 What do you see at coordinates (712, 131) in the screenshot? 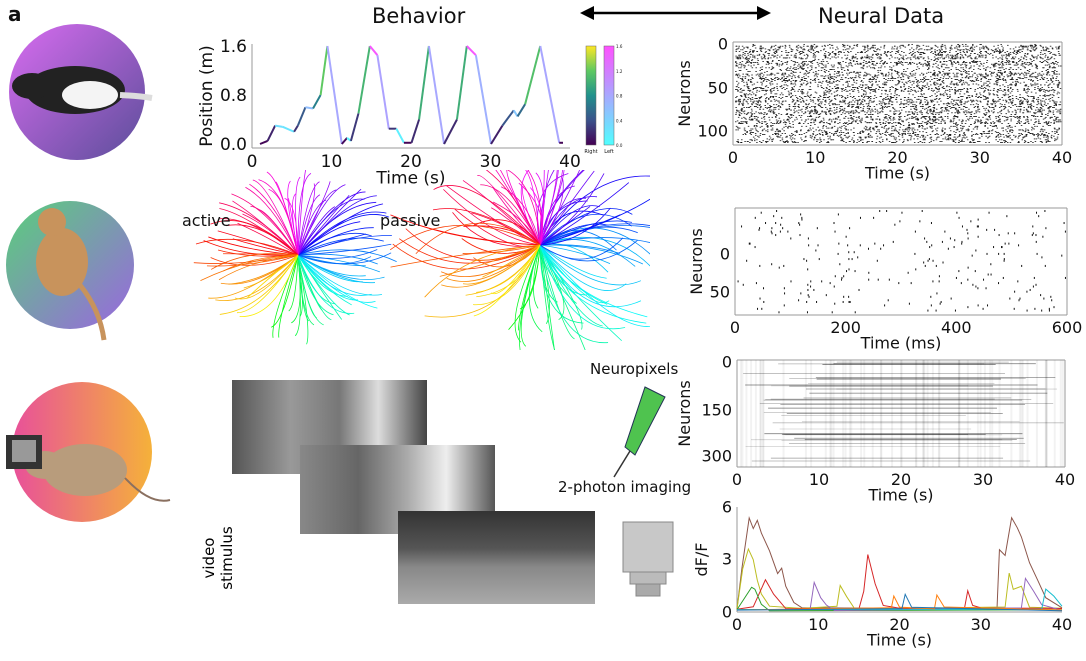
I see `y-tick-label: 100` at bounding box center [712, 131].